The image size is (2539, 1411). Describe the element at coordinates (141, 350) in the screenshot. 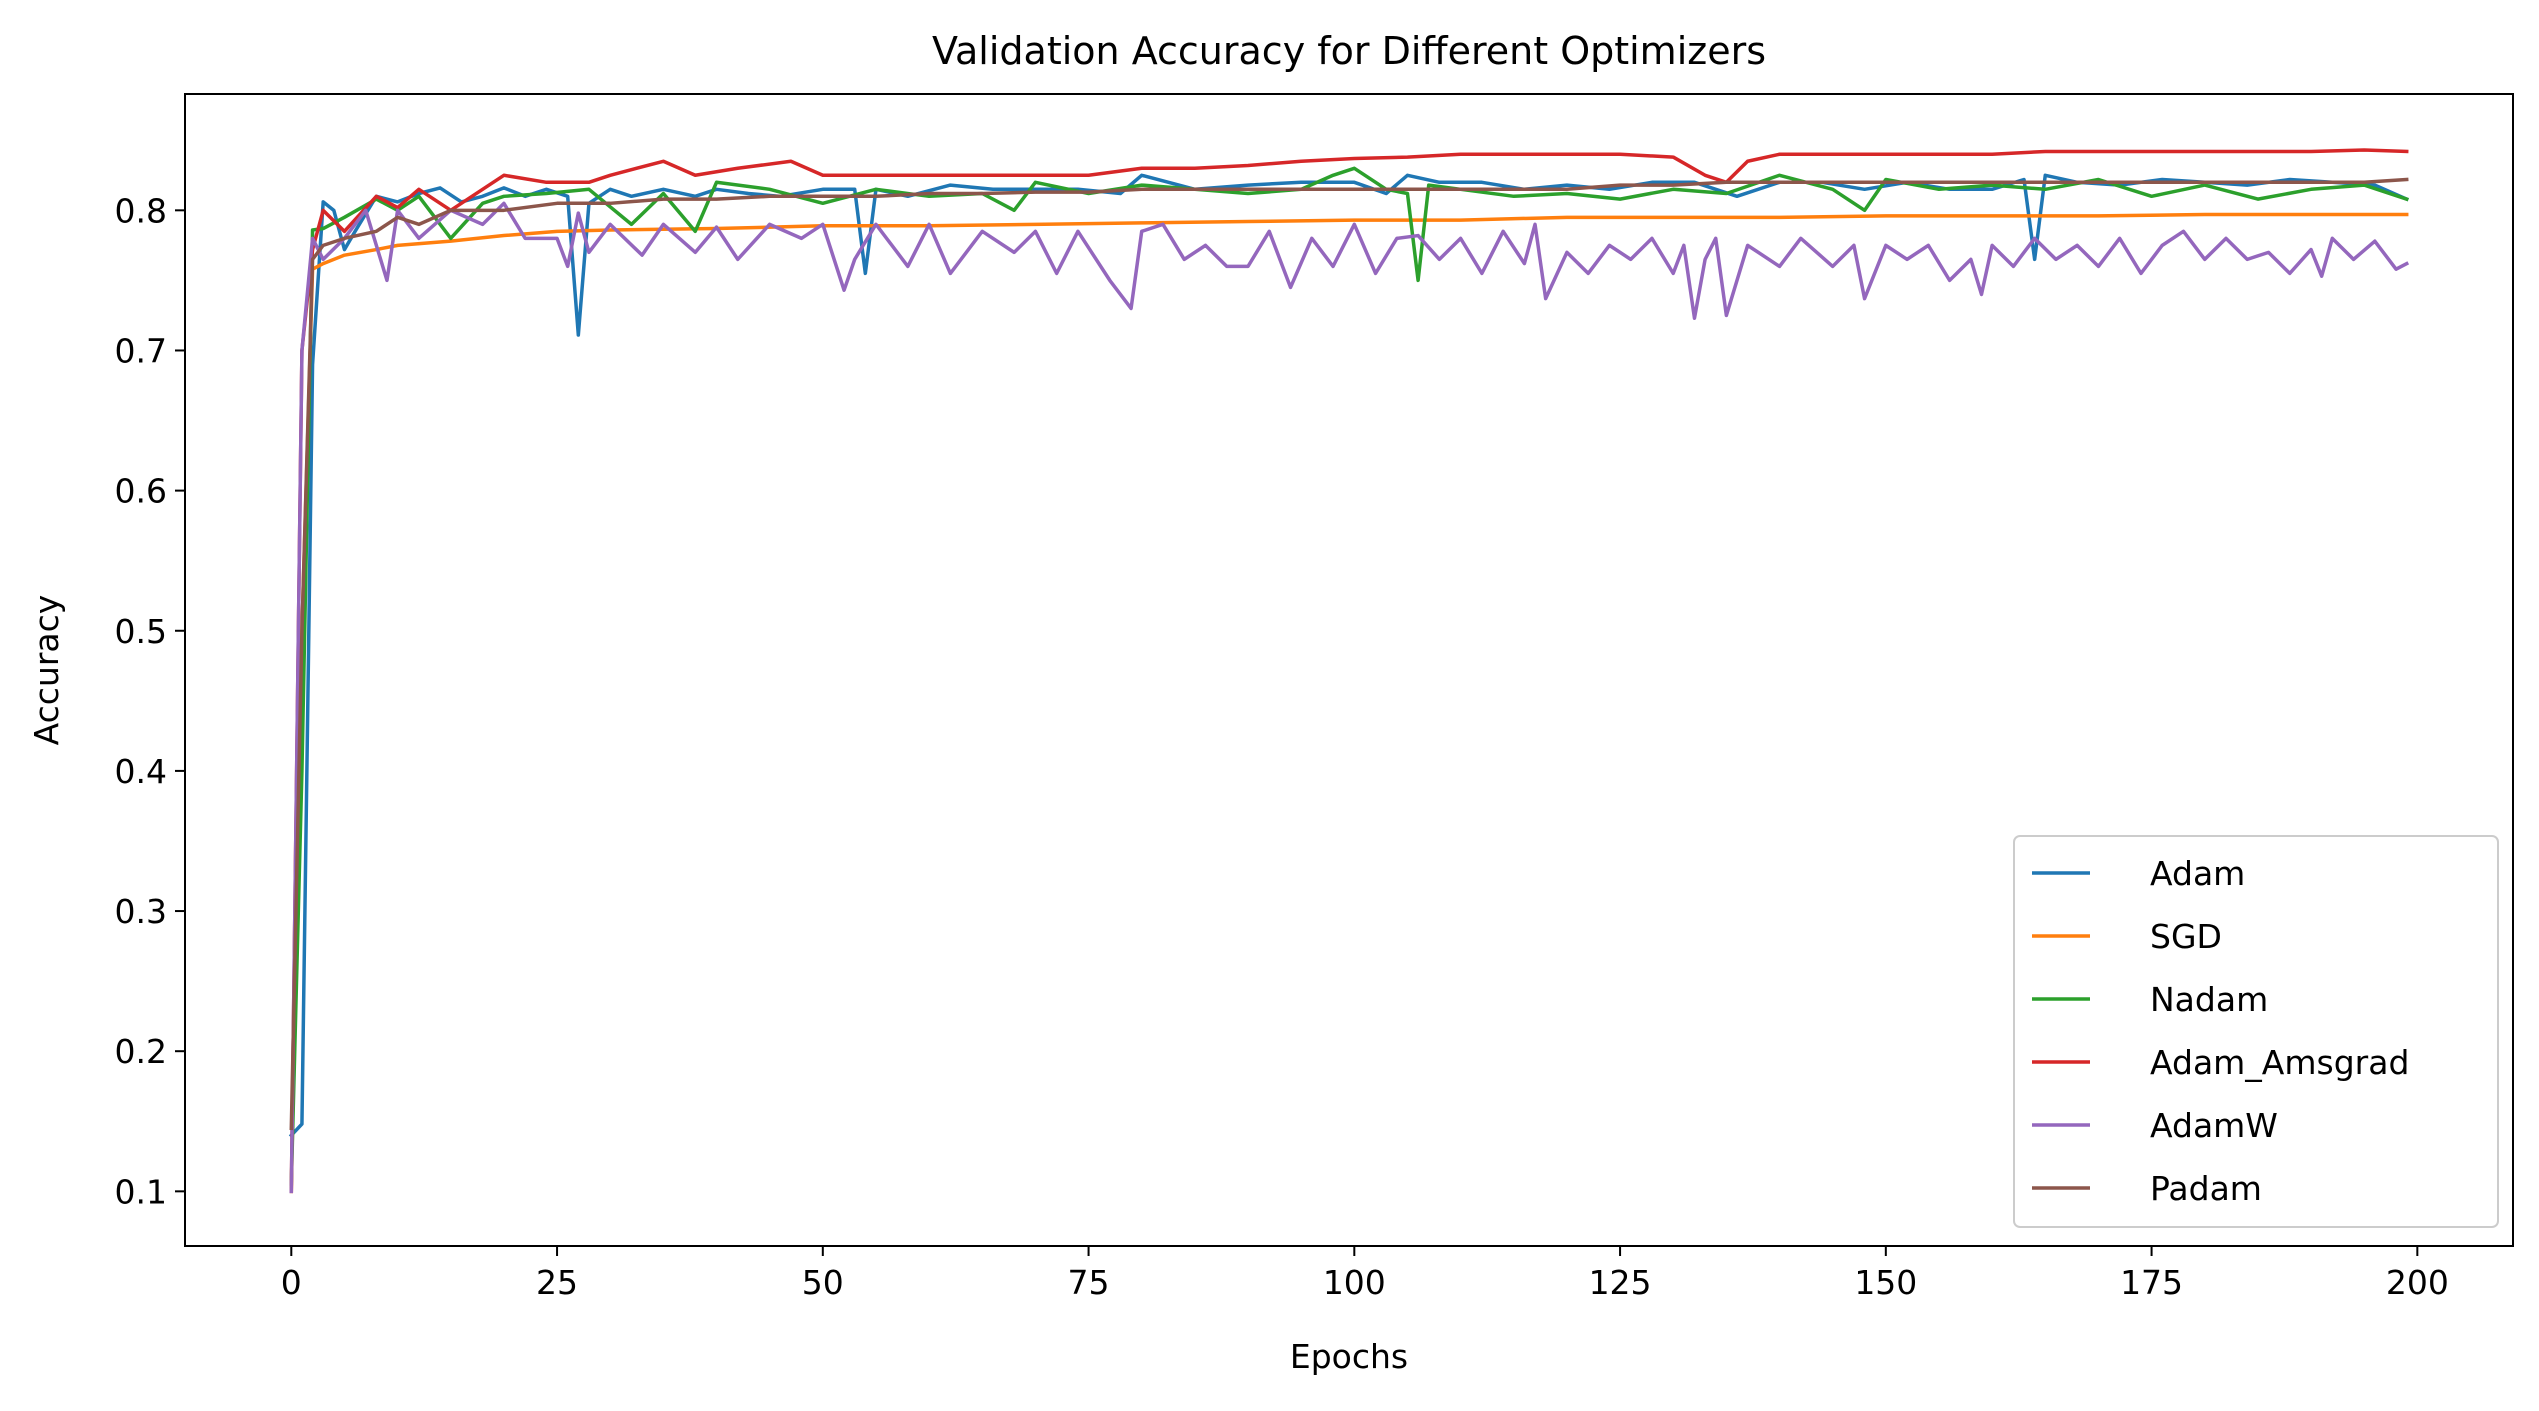

I see `y-tick-label: 0.7` at that location.